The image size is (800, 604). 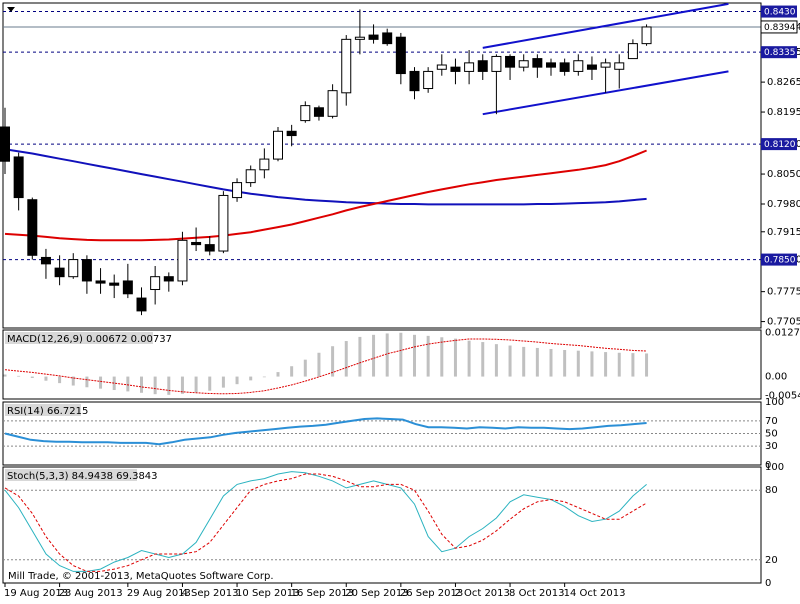 What do you see at coordinates (481, 593) in the screenshot?
I see `x-tick-label: 2 Oct 2013` at bounding box center [481, 593].